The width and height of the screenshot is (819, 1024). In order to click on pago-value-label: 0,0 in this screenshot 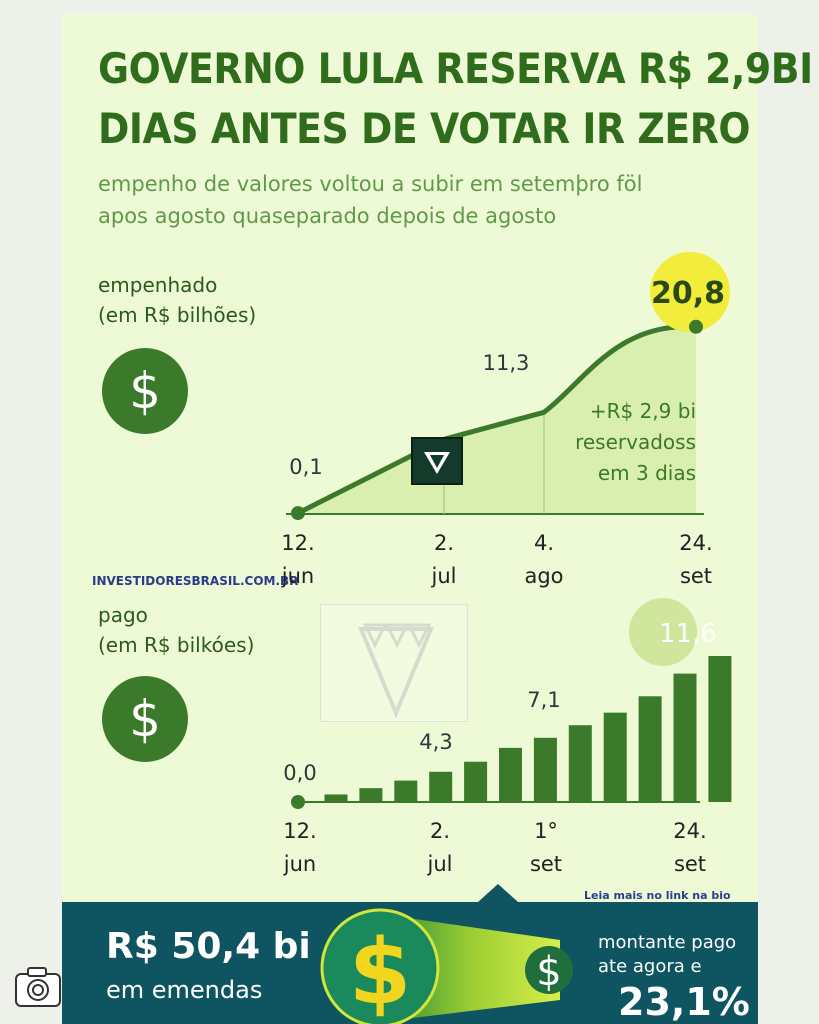, I will do `click(299, 773)`.